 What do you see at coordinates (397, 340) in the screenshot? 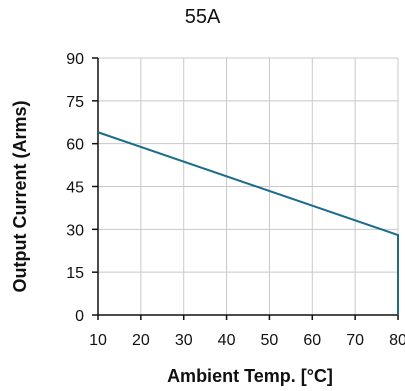
I see `x-tick-label: 80` at bounding box center [397, 340].